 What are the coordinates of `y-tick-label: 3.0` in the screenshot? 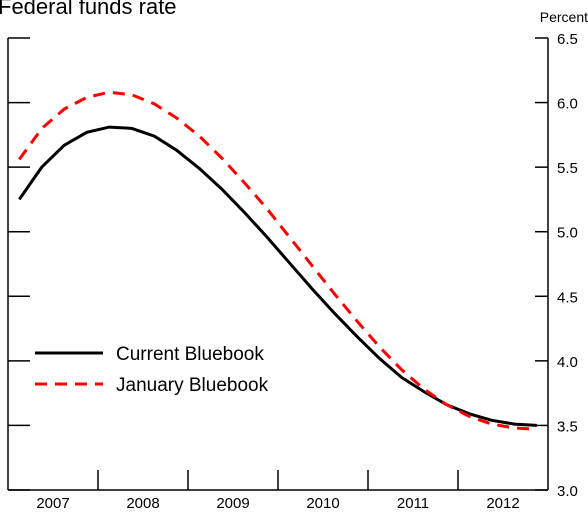 It's located at (567, 491).